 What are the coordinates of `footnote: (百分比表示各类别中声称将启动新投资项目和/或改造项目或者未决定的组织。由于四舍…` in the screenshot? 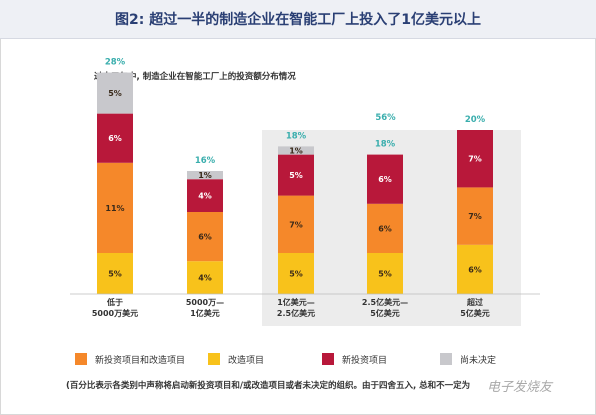 It's located at (276, 385).